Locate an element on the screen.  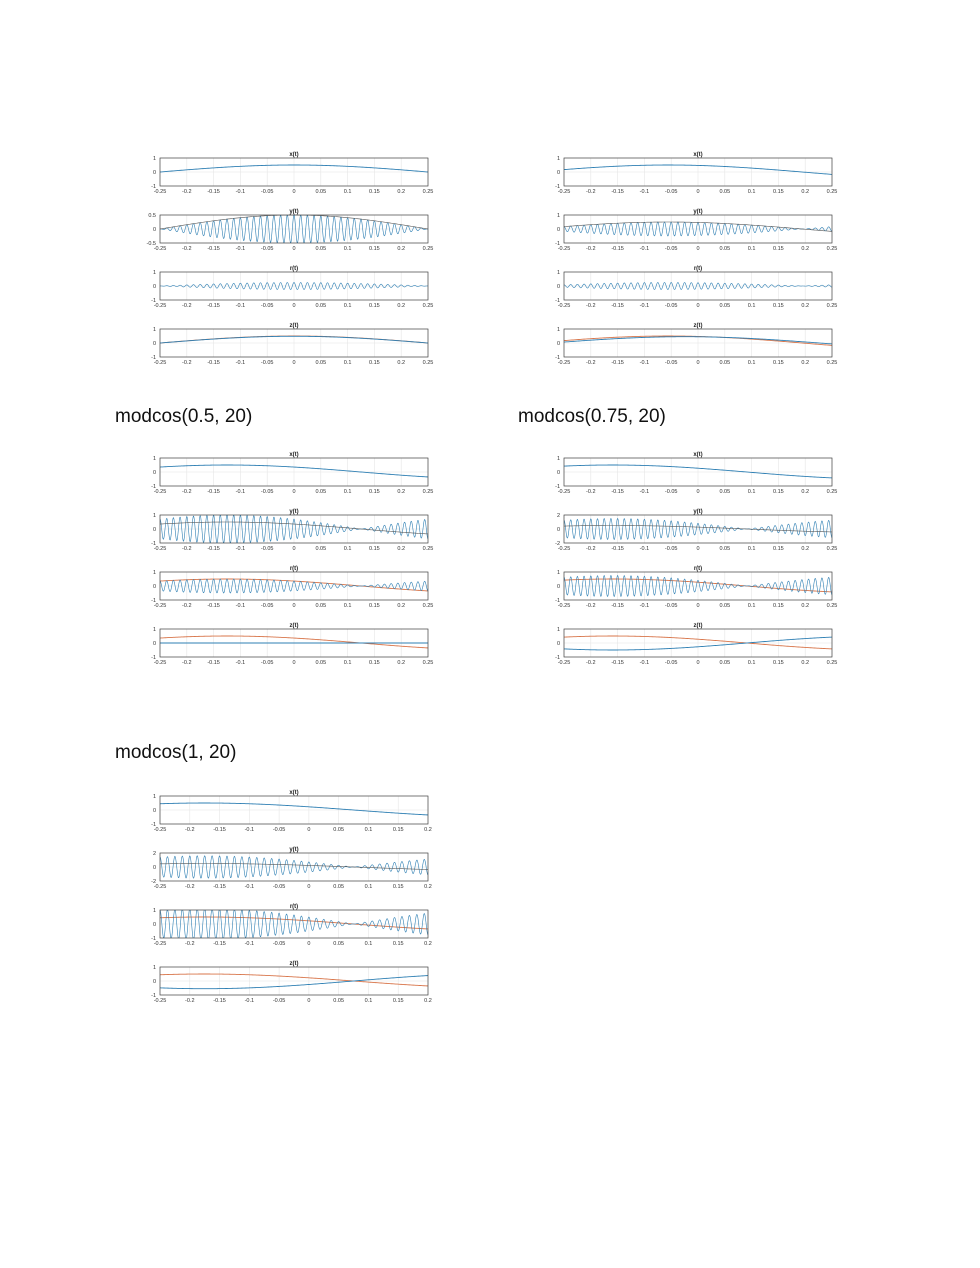
series-r is located at coordinates (294, 924).